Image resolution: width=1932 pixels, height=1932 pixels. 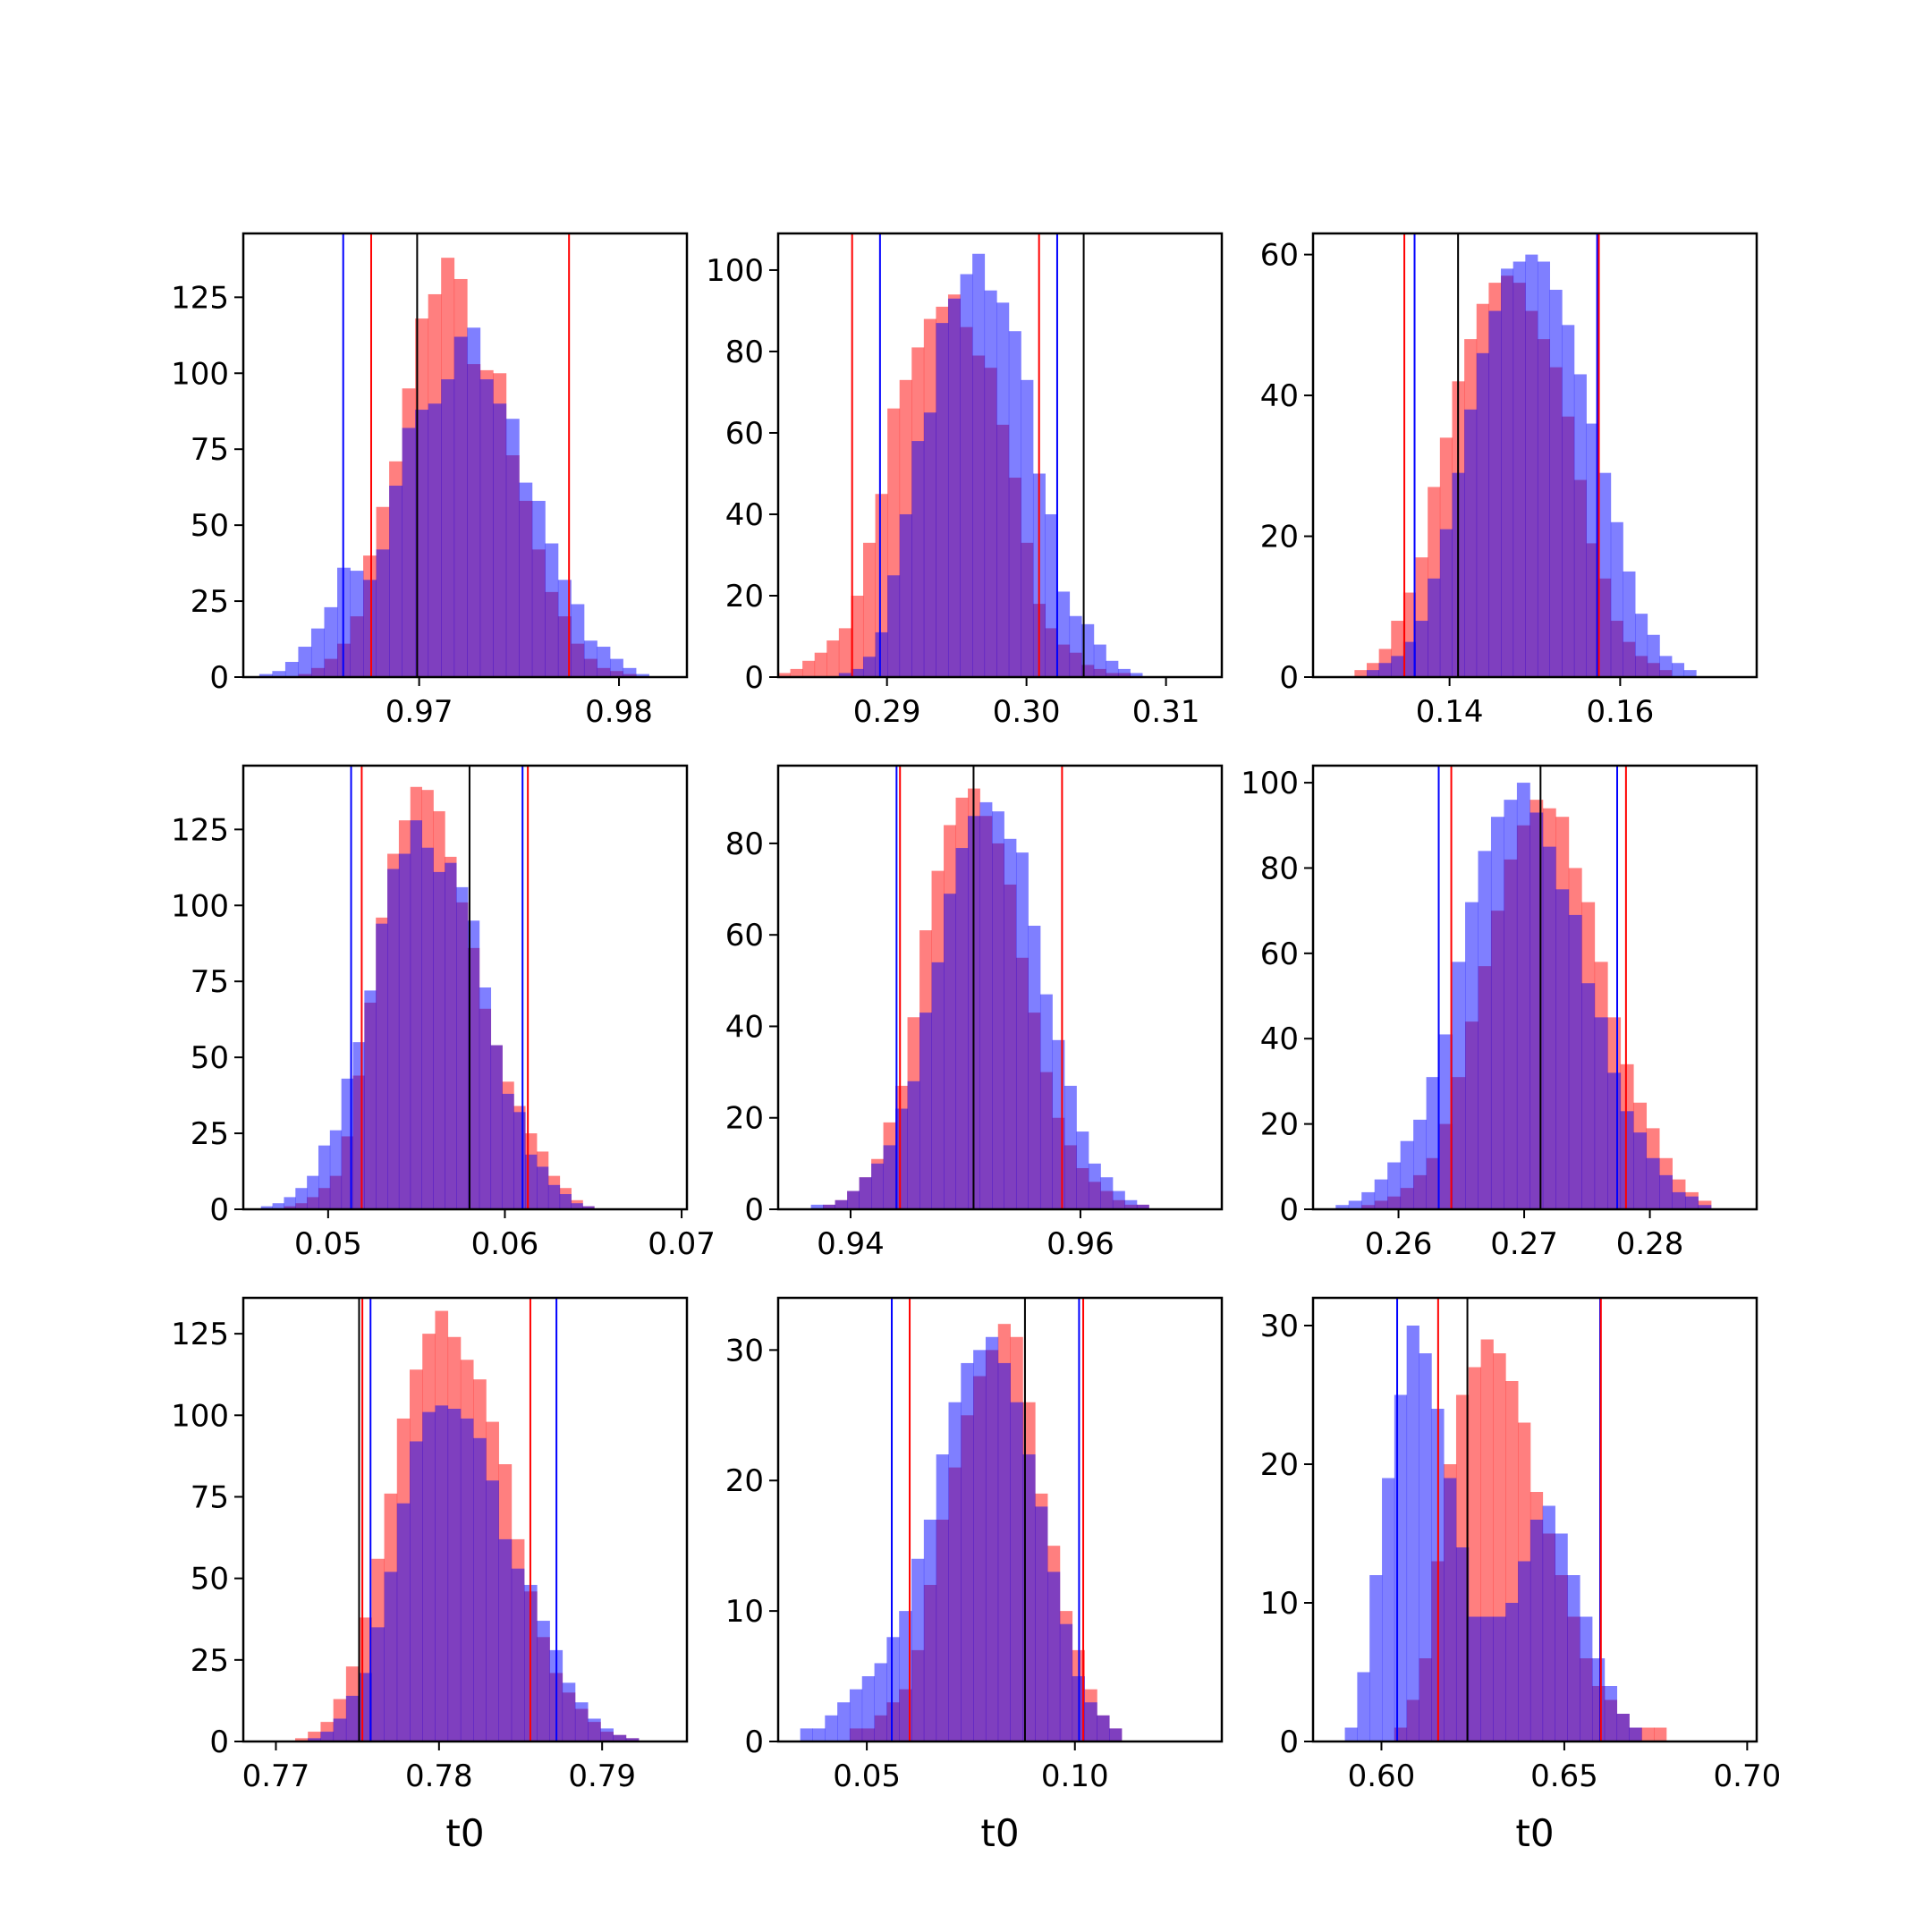 What do you see at coordinates (744, 935) in the screenshot?
I see `y-tick-label: 60` at bounding box center [744, 935].